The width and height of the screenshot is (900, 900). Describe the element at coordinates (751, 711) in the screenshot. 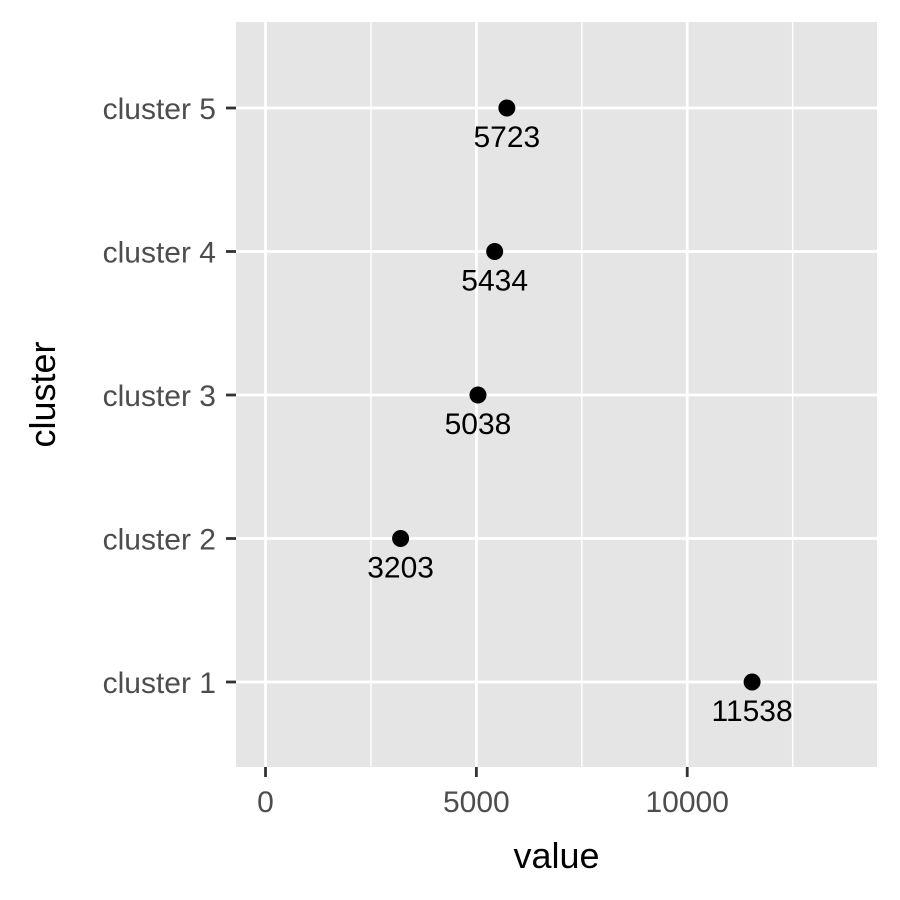

I see `data-label: 11538` at that location.